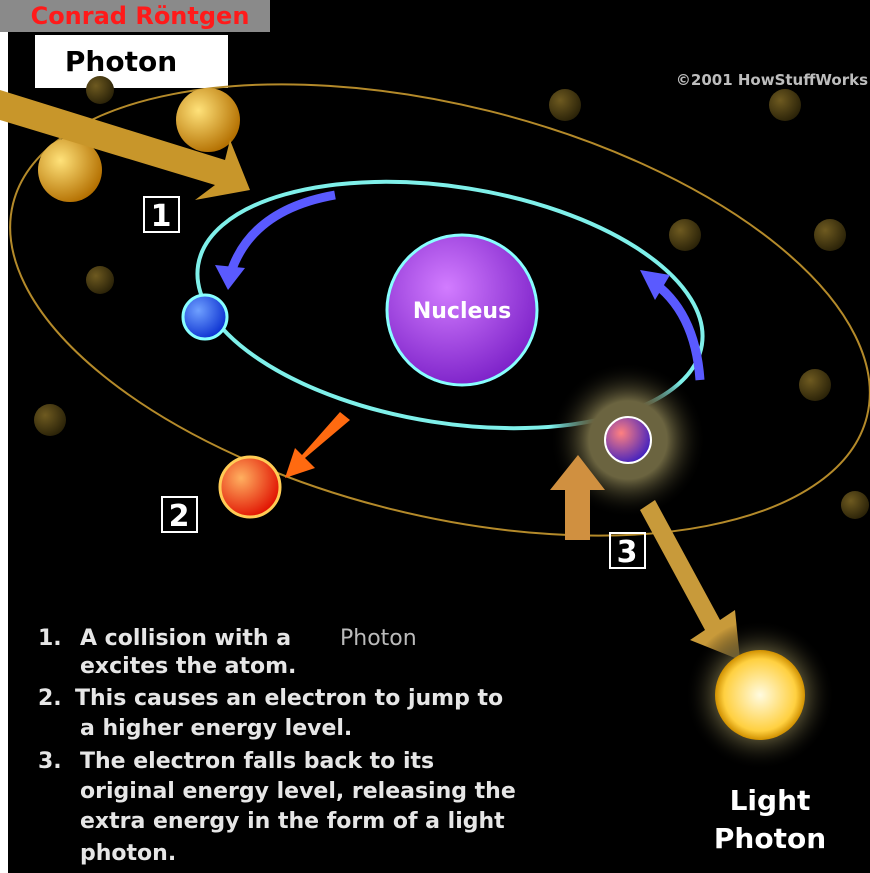 The height and width of the screenshot is (873, 870). What do you see at coordinates (628, 440) in the screenshot?
I see `falling-electron` at bounding box center [628, 440].